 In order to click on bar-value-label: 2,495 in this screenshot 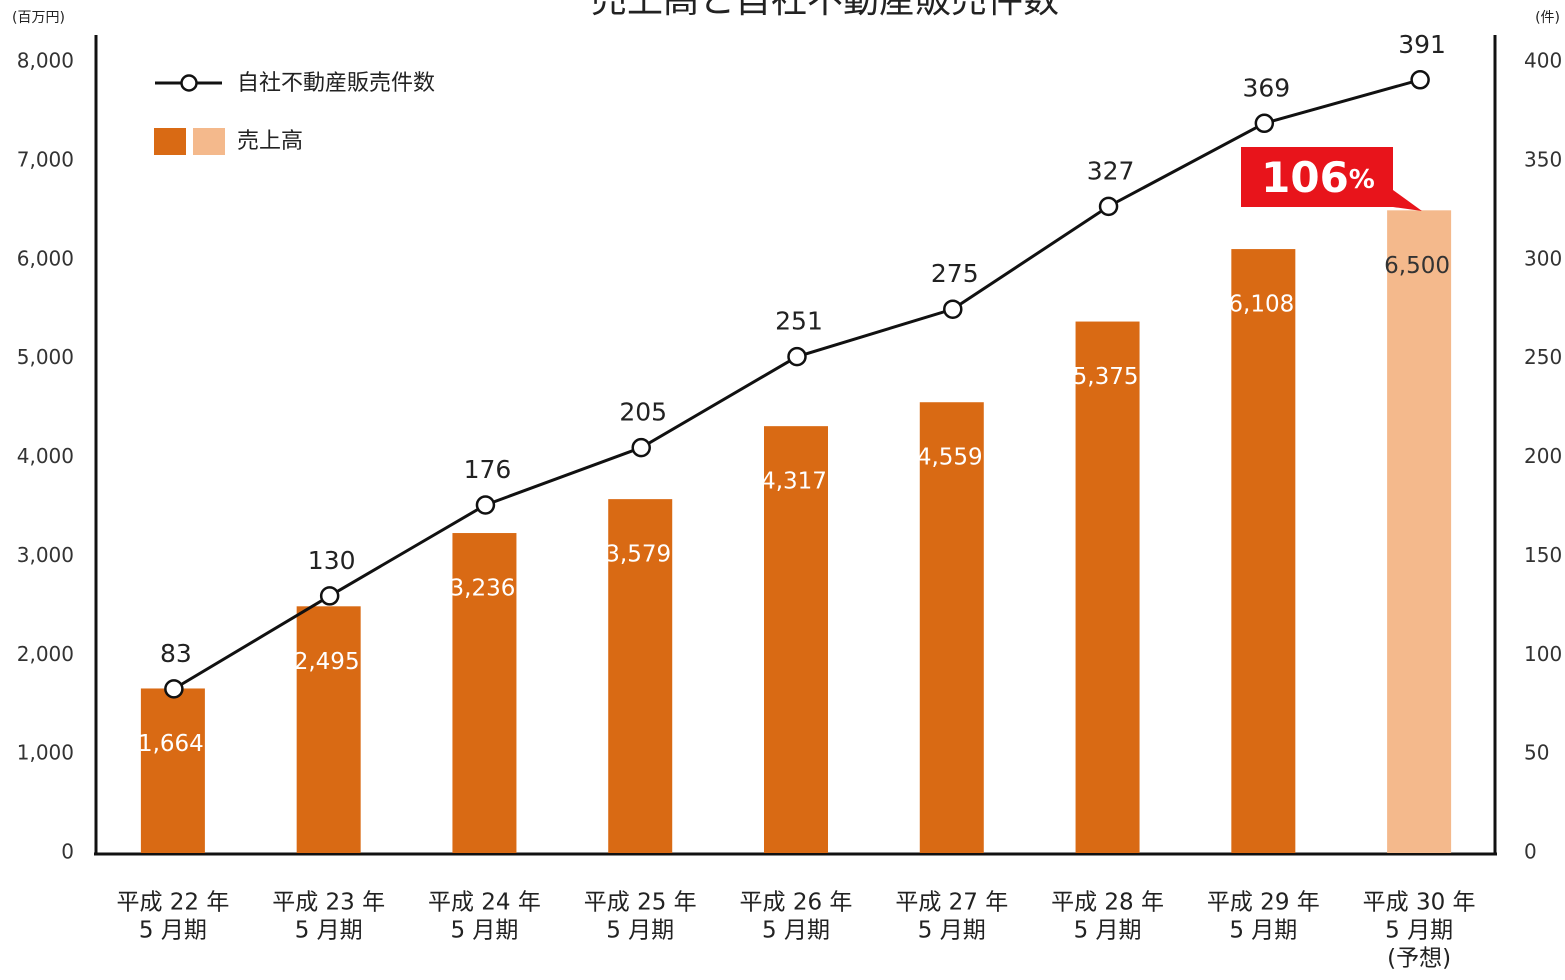, I will do `click(327, 662)`.